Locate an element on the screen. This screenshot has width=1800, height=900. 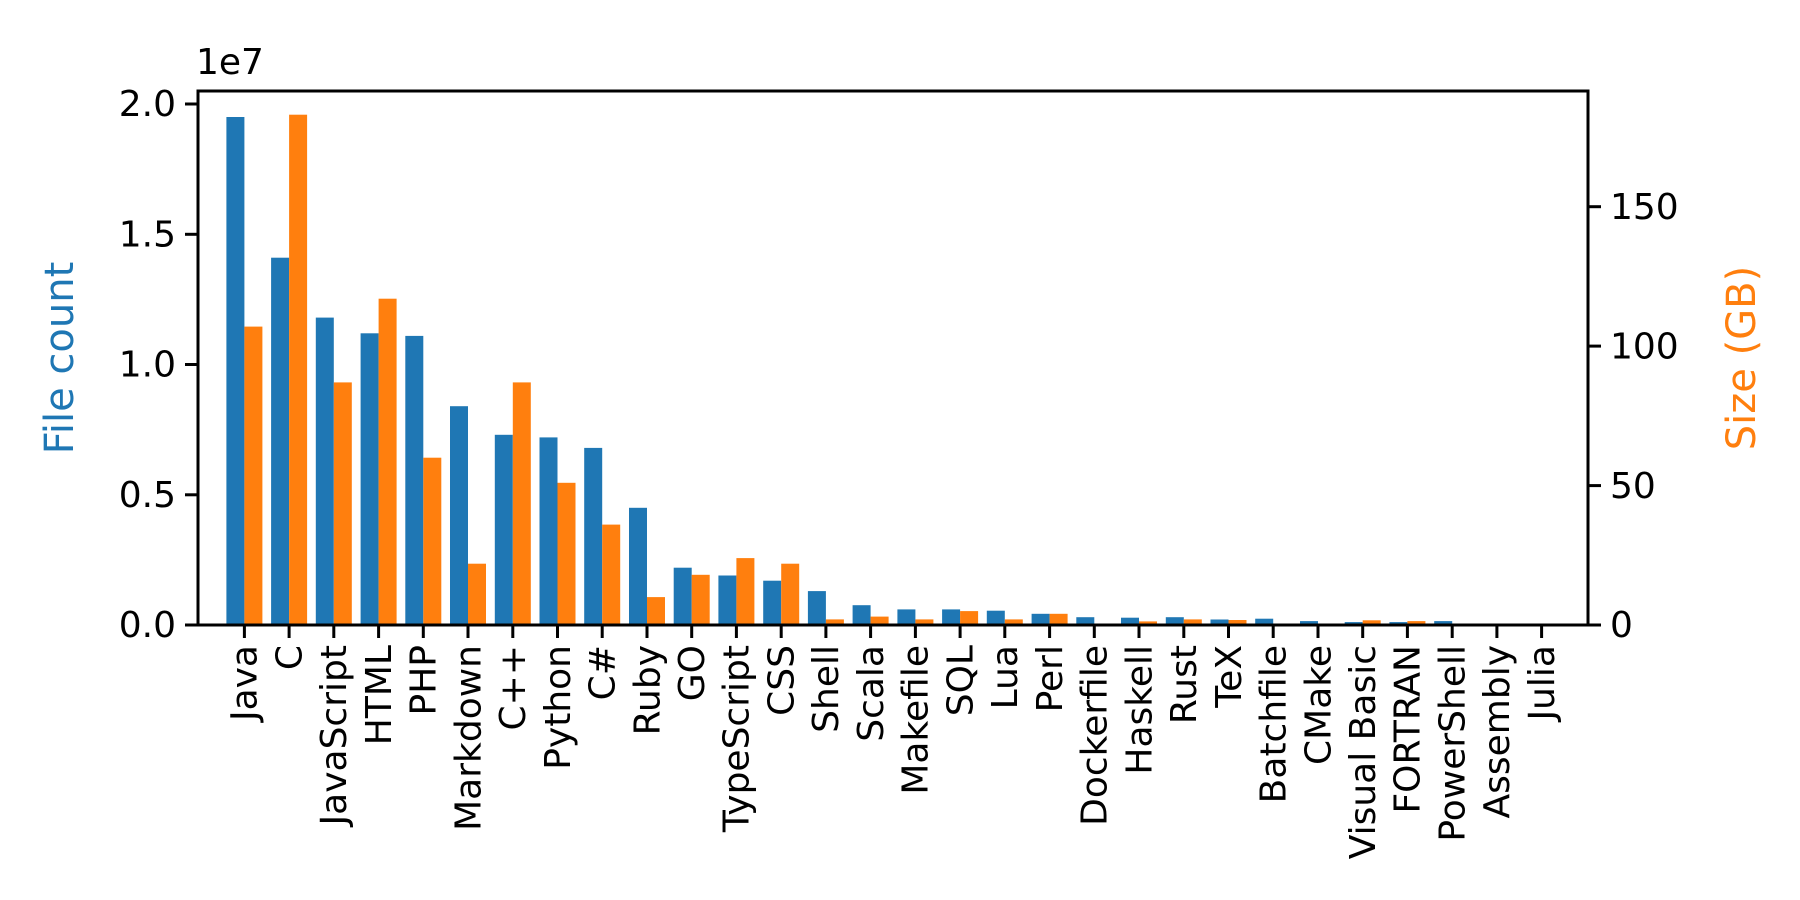
bar-fortran-size-gb is located at coordinates (1416, 623).